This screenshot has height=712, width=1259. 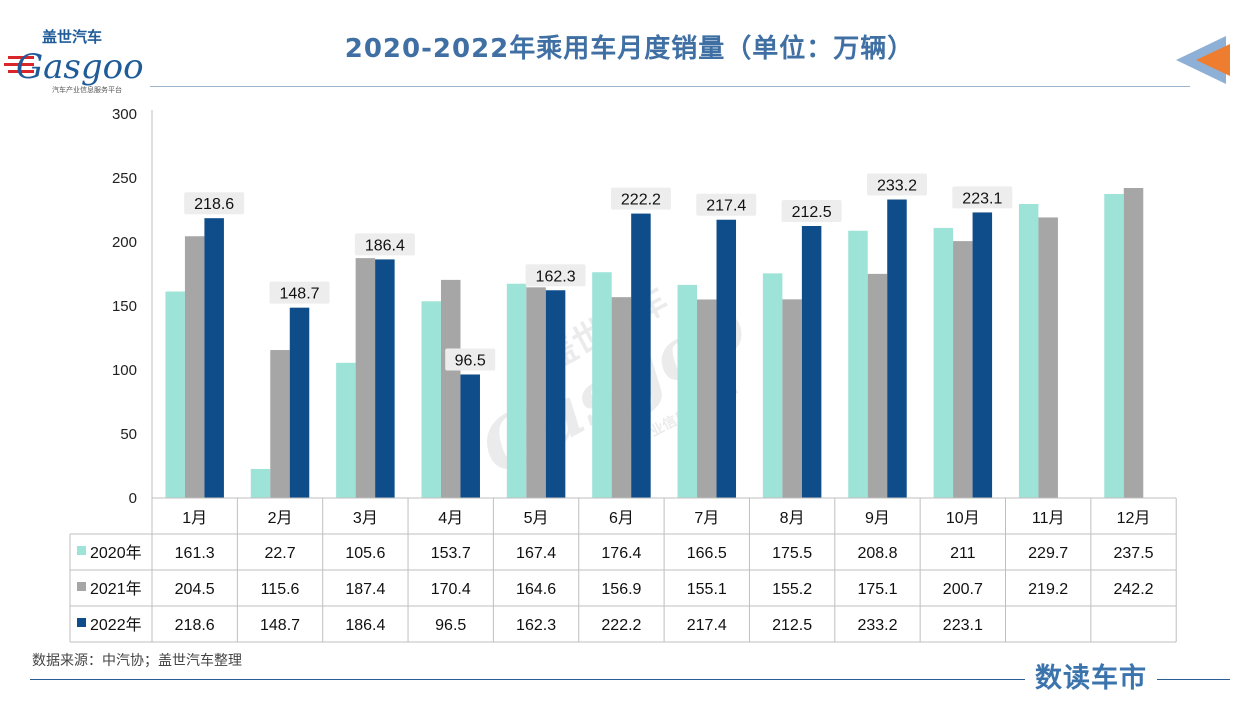 I want to click on page-title: 2020-2022年乘用车月度销量（单位：万辆）, so click(x=629, y=49).